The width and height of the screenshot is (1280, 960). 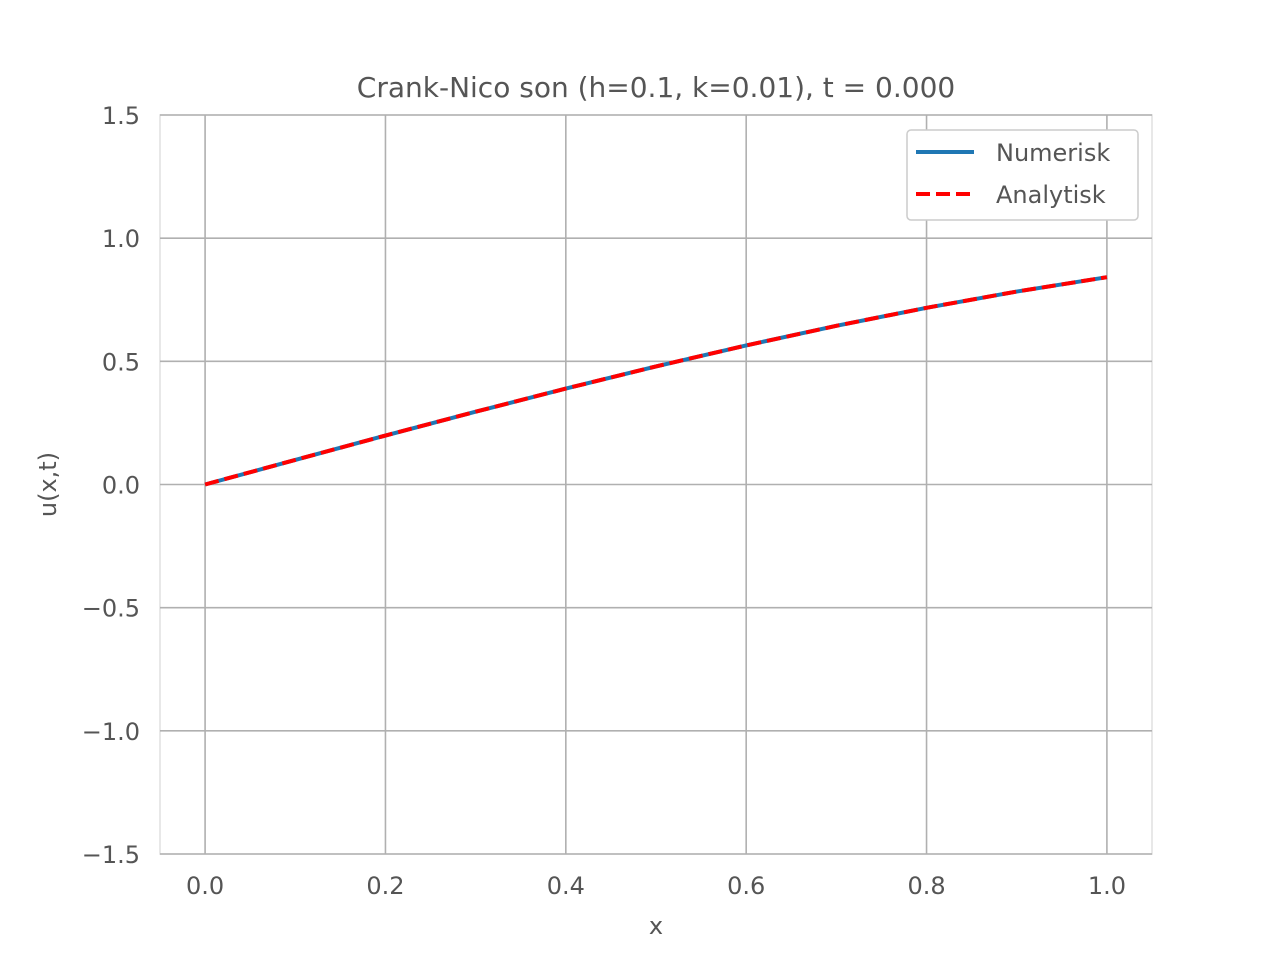 What do you see at coordinates (205, 886) in the screenshot?
I see `x-tick-label: 0.0` at bounding box center [205, 886].